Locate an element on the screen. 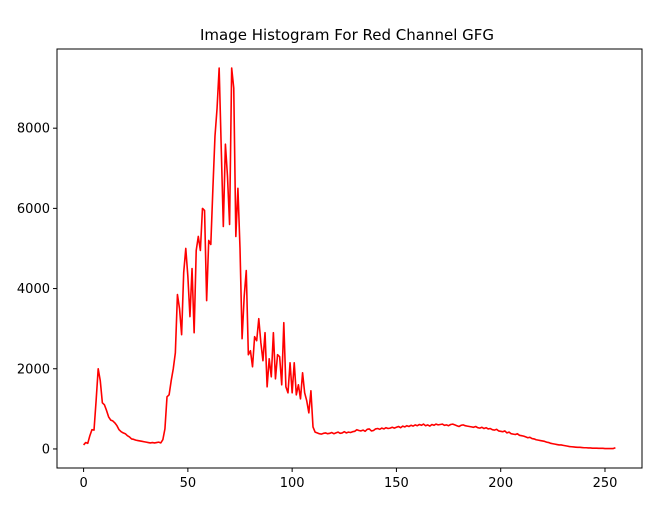 The height and width of the screenshot is (520, 658). x-tick-label: 50 is located at coordinates (188, 483).